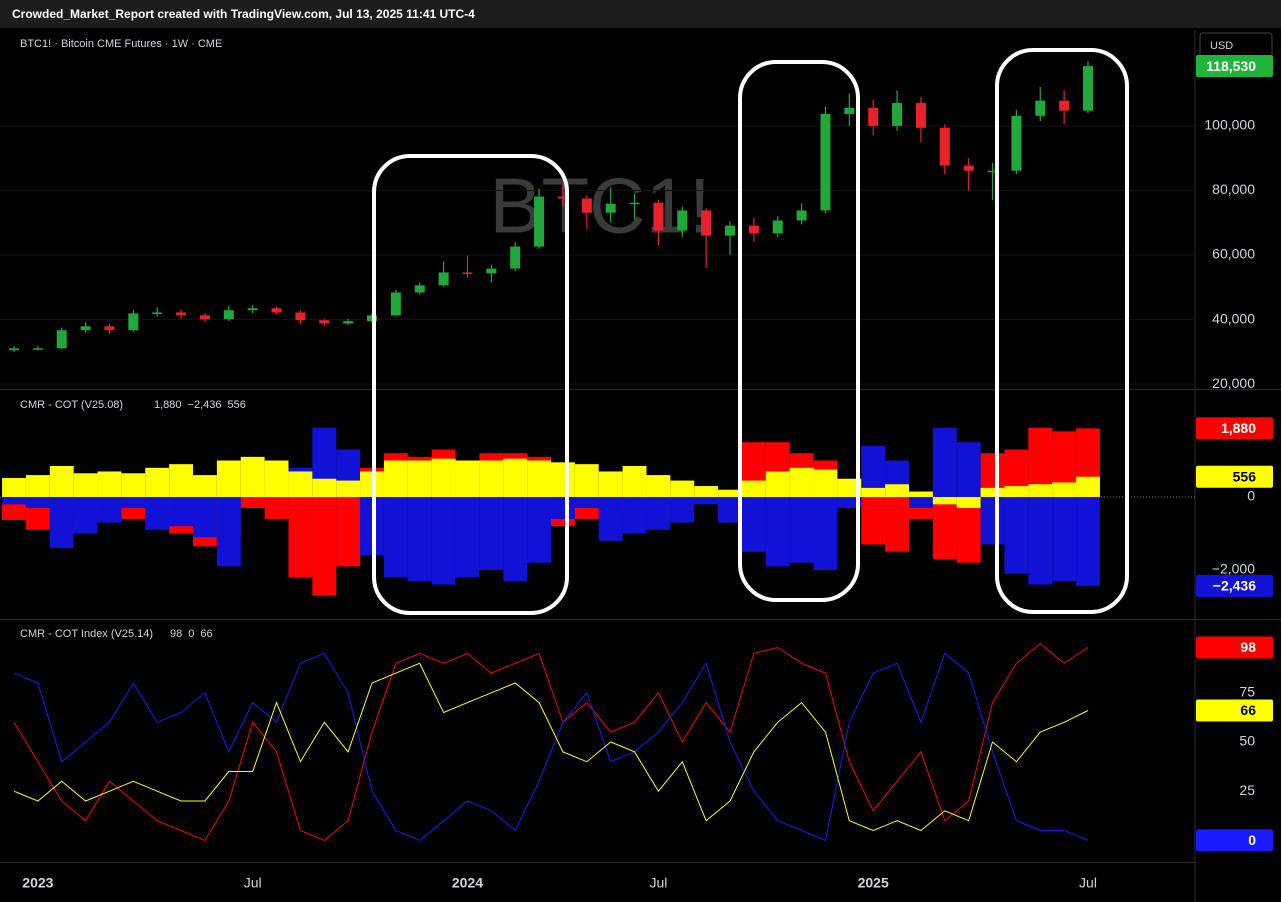  I want to click on pane-title: CMR - COT (V25.08), so click(71, 405).